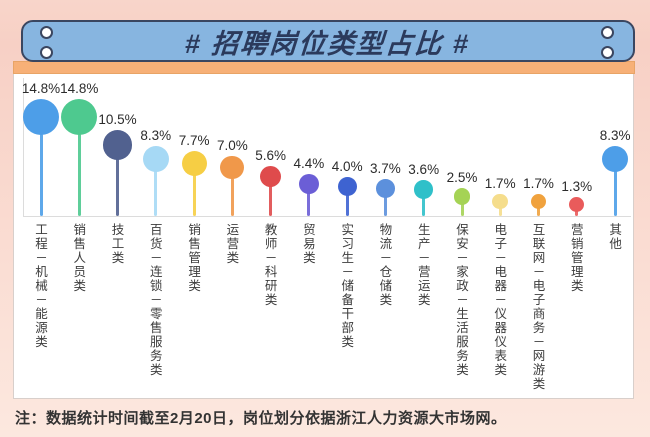  What do you see at coordinates (575, 258) in the screenshot?
I see `category-label: 营销管理类` at bounding box center [575, 258].